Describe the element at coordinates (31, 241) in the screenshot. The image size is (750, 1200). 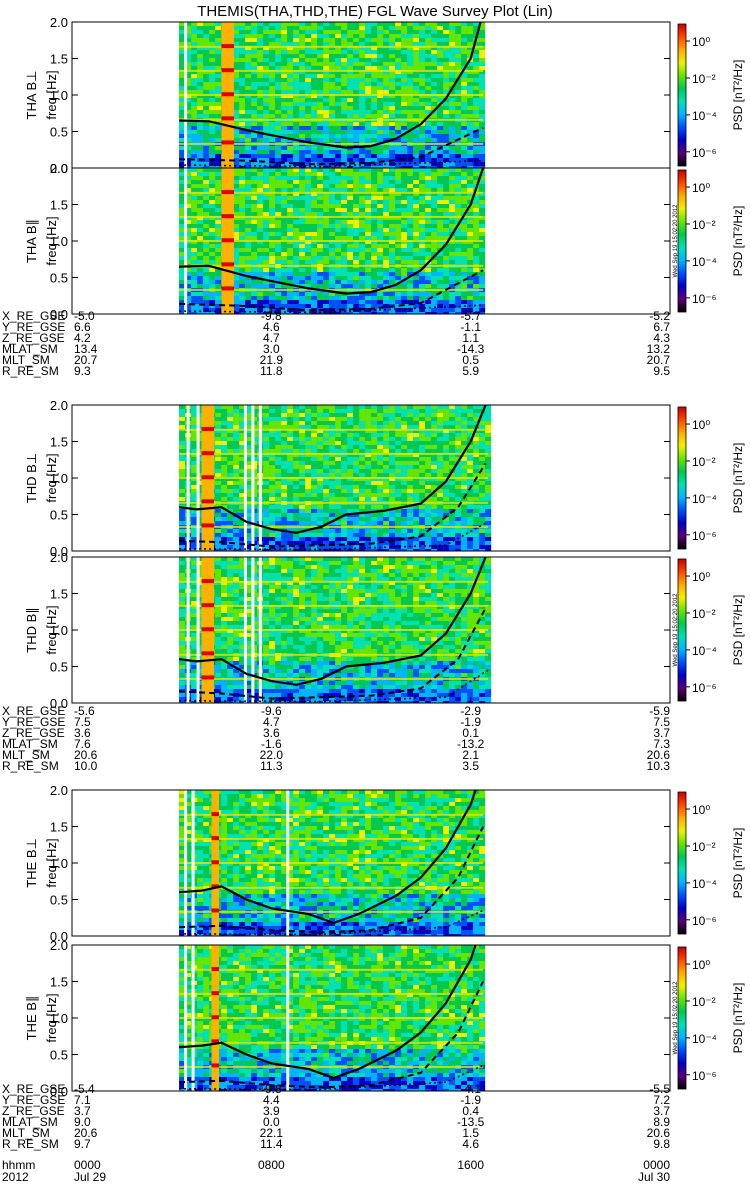
I see `panel-name: THA B∥` at that location.